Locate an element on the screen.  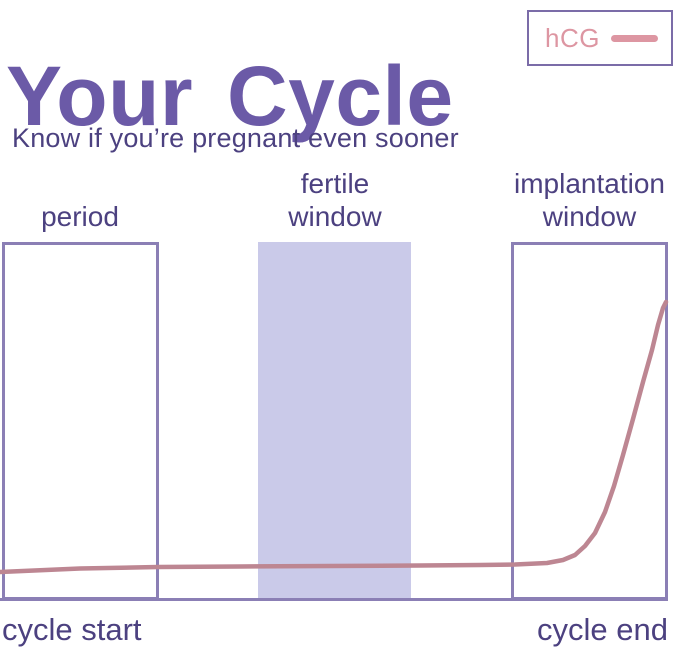
implantation-window-label-text: implantation window is located at coordinates (589, 200).